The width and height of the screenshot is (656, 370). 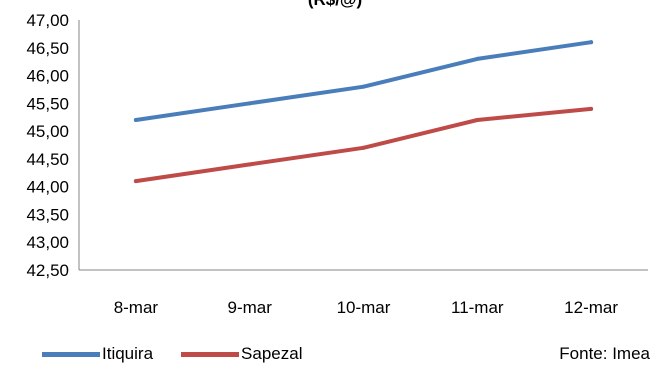 I want to click on series-line-sapezal, so click(x=363, y=145).